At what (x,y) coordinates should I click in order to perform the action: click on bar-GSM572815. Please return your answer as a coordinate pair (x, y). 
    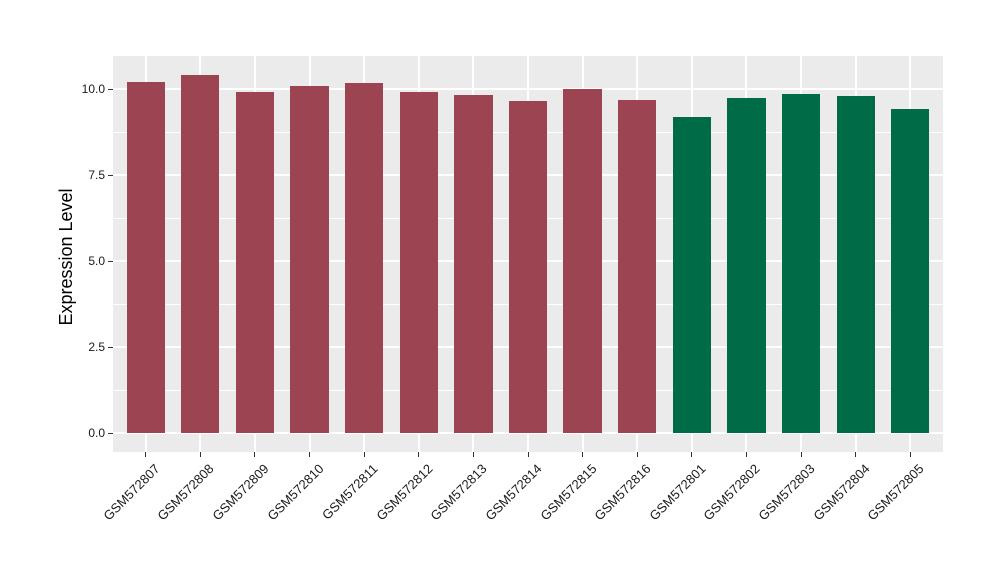
    Looking at the image, I should click on (582, 261).